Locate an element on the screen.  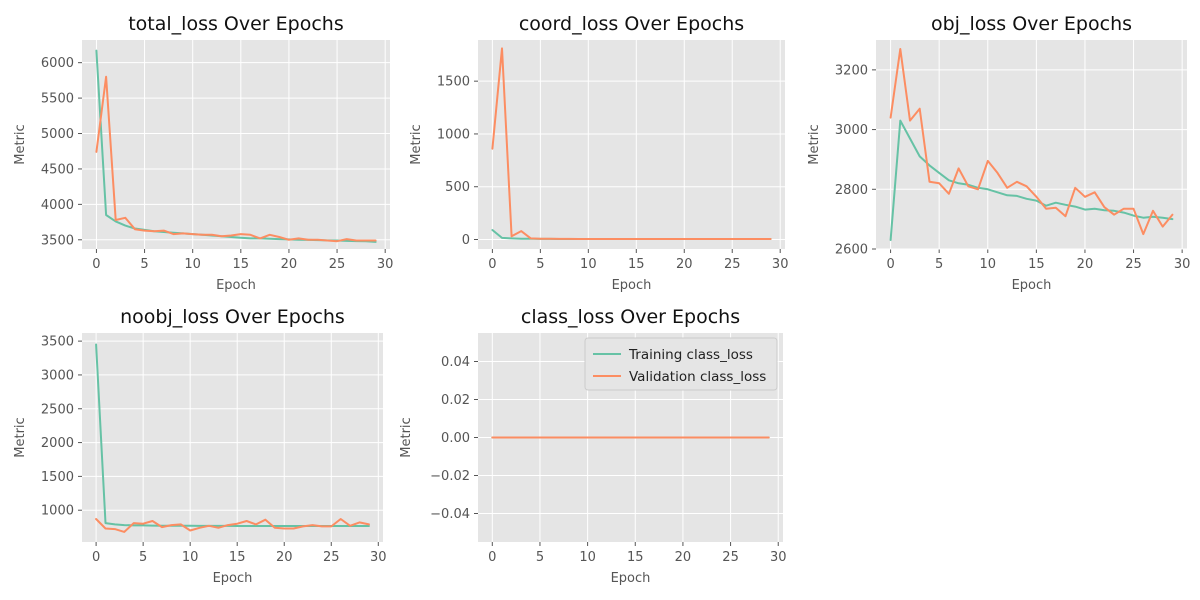
class-loss-legend-entry: Validation class_loss is located at coordinates (697, 377).